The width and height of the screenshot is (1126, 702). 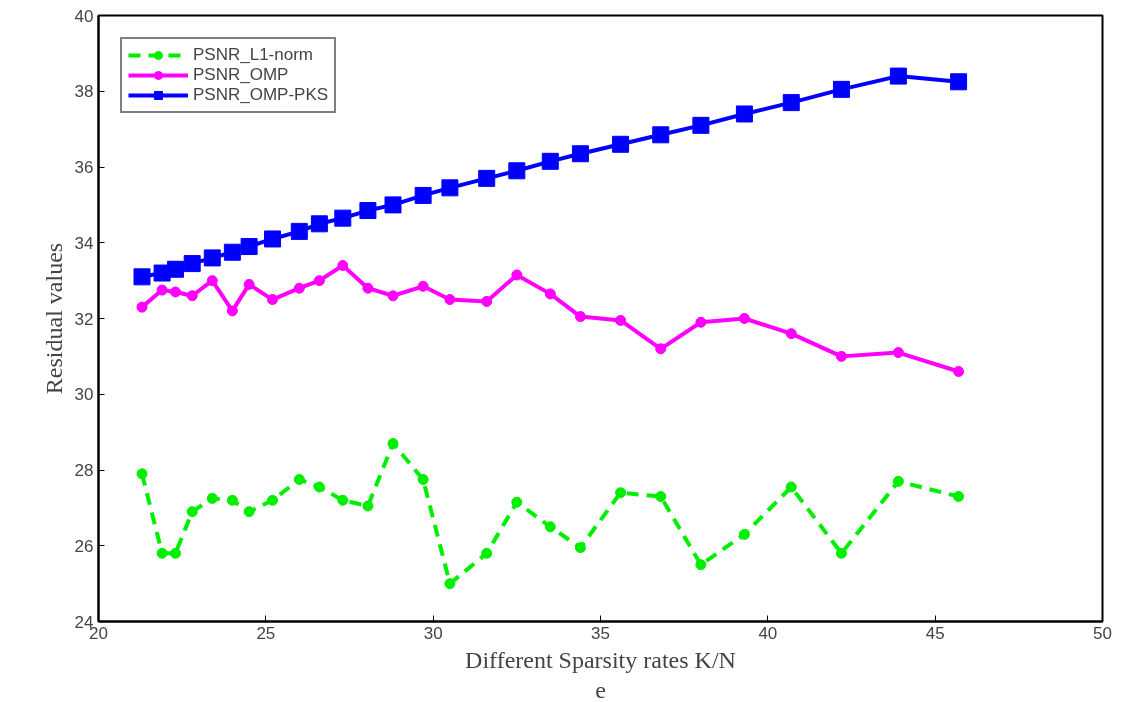 What do you see at coordinates (53, 318) in the screenshot?
I see `y-axis-title: Residual values` at bounding box center [53, 318].